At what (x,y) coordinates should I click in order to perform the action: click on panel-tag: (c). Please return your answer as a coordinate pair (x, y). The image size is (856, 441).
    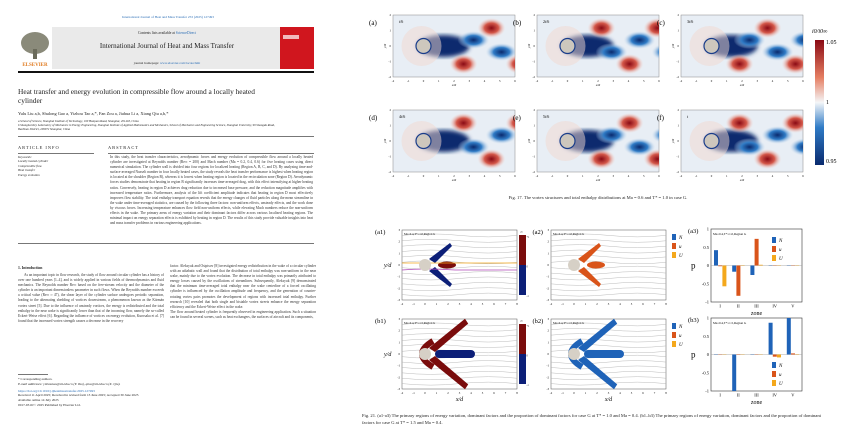
    Looking at the image, I should click on (661, 23).